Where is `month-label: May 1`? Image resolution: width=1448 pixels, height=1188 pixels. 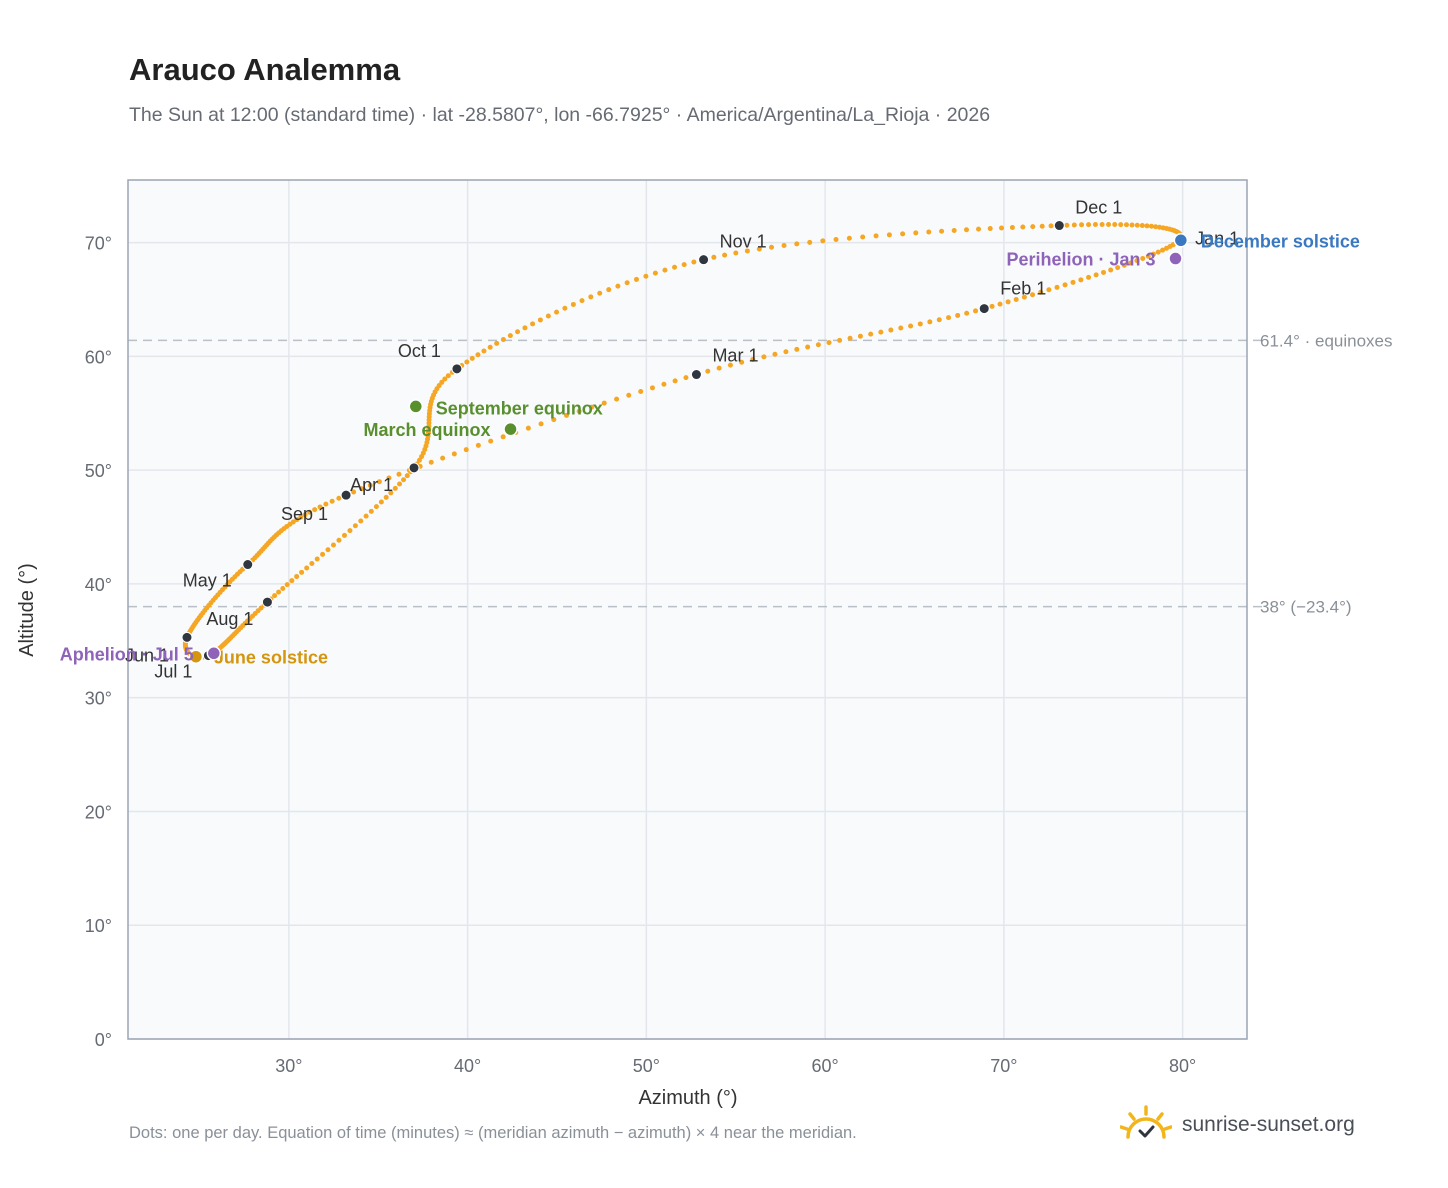 month-label: May 1 is located at coordinates (207, 581).